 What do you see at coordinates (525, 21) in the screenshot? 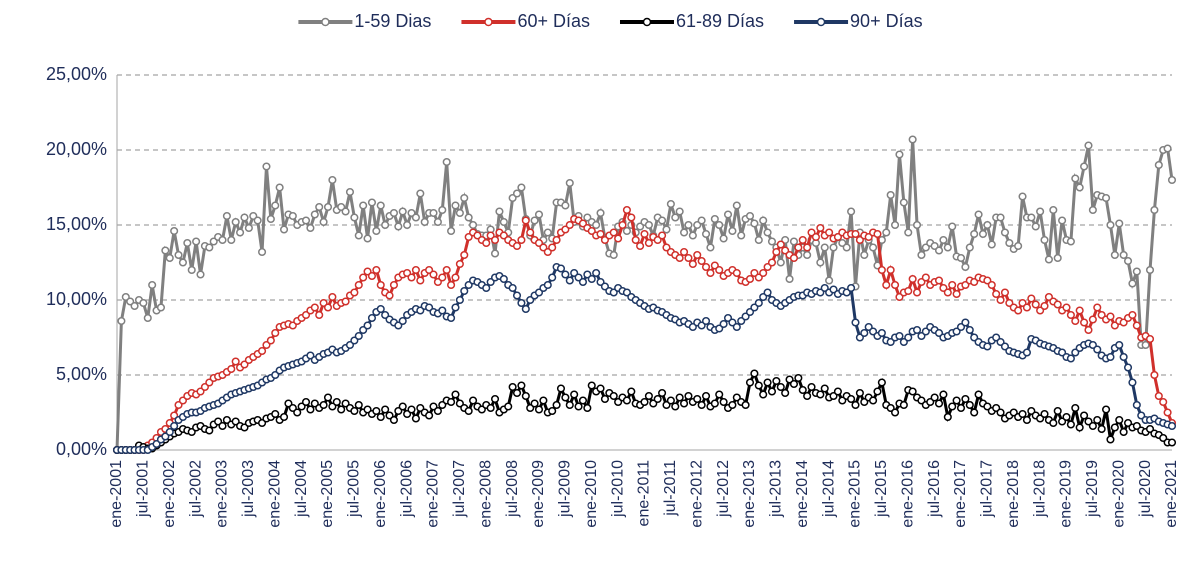
I see `legend-item: 60+ Días` at bounding box center [525, 21].